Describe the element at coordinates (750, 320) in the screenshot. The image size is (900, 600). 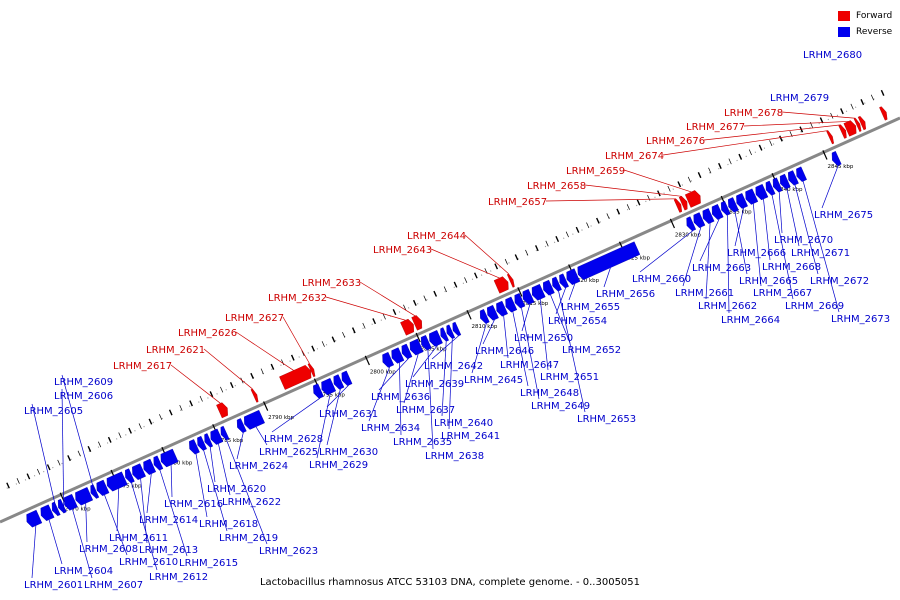
I see `gene-label-lrhm_2664: LRHM_2664` at that location.